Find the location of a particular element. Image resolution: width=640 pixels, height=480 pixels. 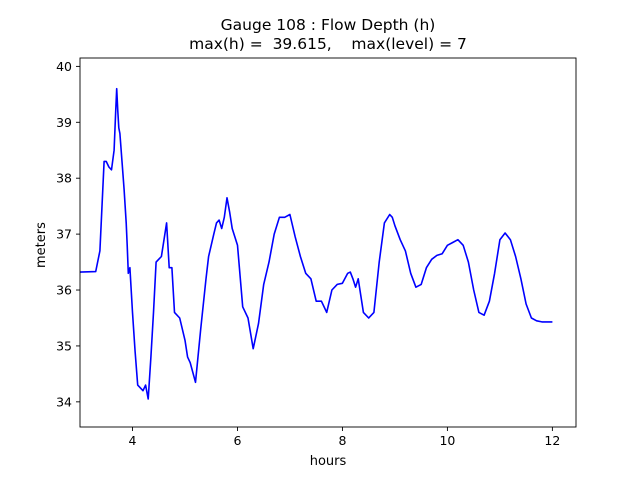

x-tick-label: 6 is located at coordinates (237, 440).